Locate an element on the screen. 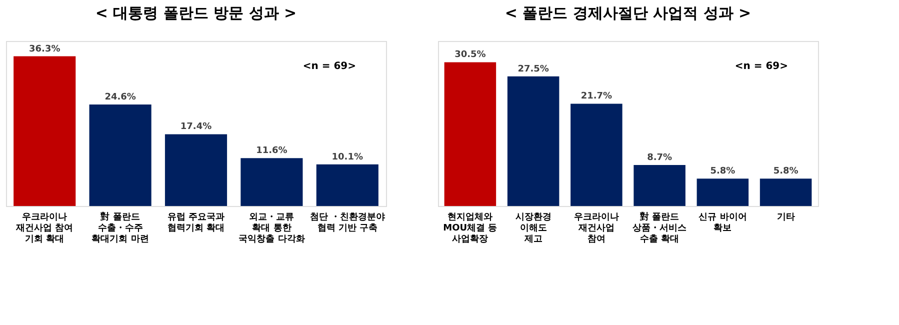 Image resolution: width=899 pixels, height=325 pixels. x-tick-label: 신규 바이어 확보 is located at coordinates (722, 223).